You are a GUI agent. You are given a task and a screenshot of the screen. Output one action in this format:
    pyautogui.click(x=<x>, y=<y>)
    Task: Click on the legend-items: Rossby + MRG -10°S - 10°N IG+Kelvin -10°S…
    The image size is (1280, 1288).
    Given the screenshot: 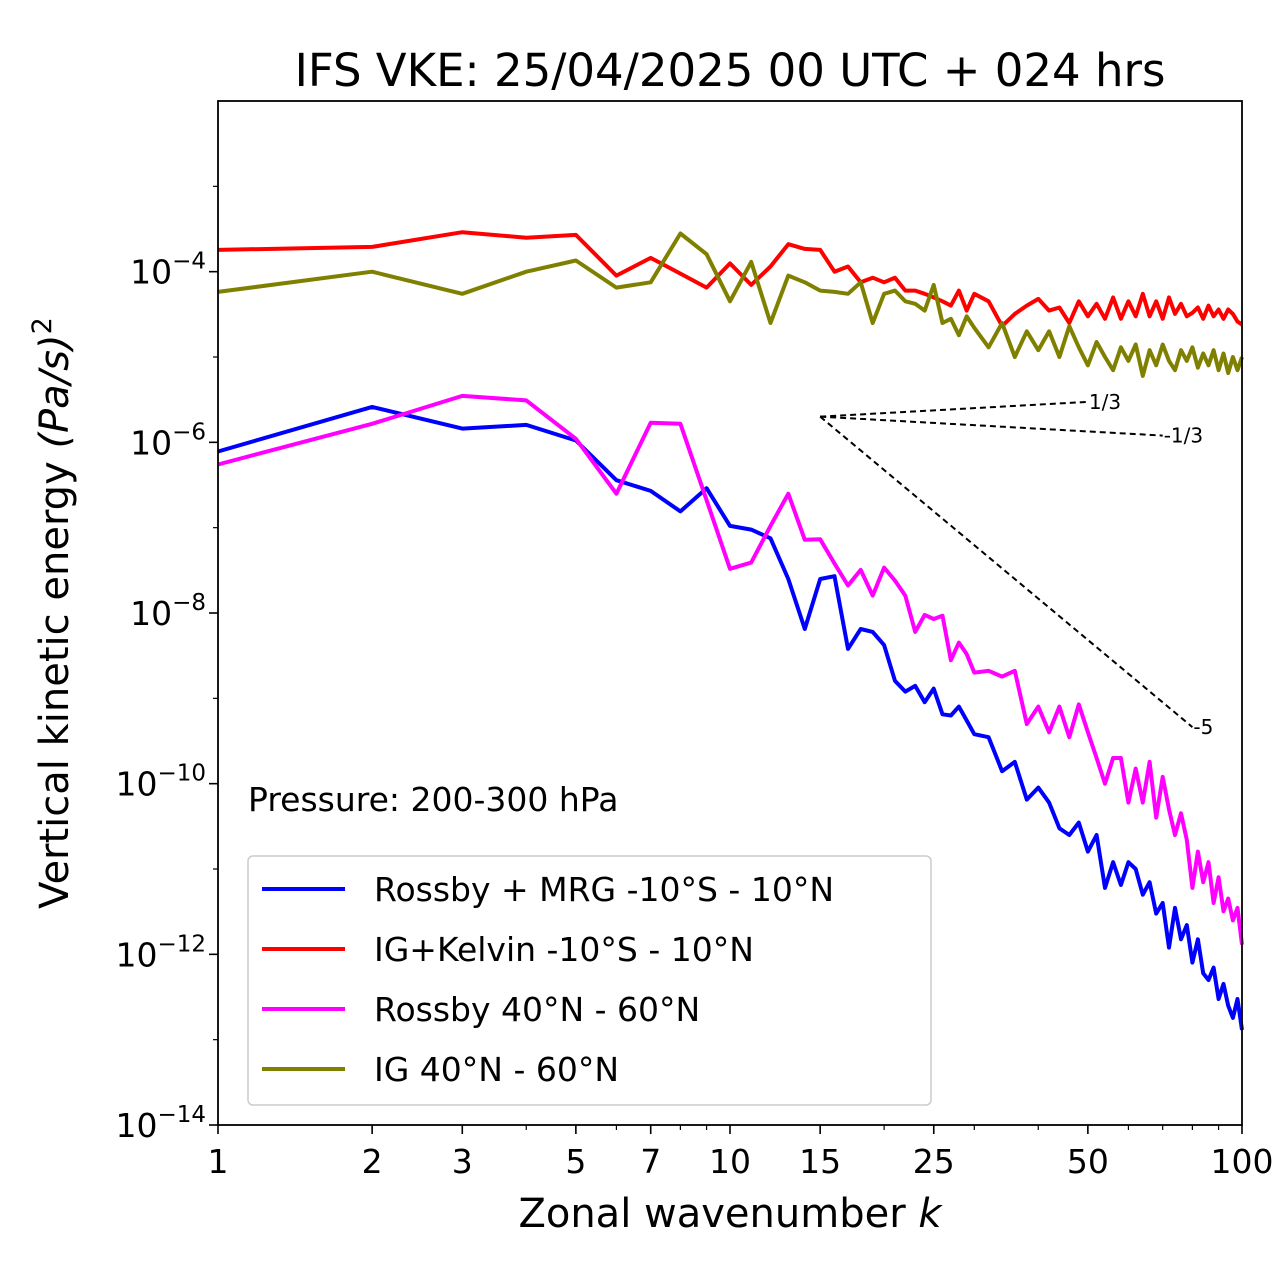 What is the action you would take?
    pyautogui.click(x=548, y=979)
    